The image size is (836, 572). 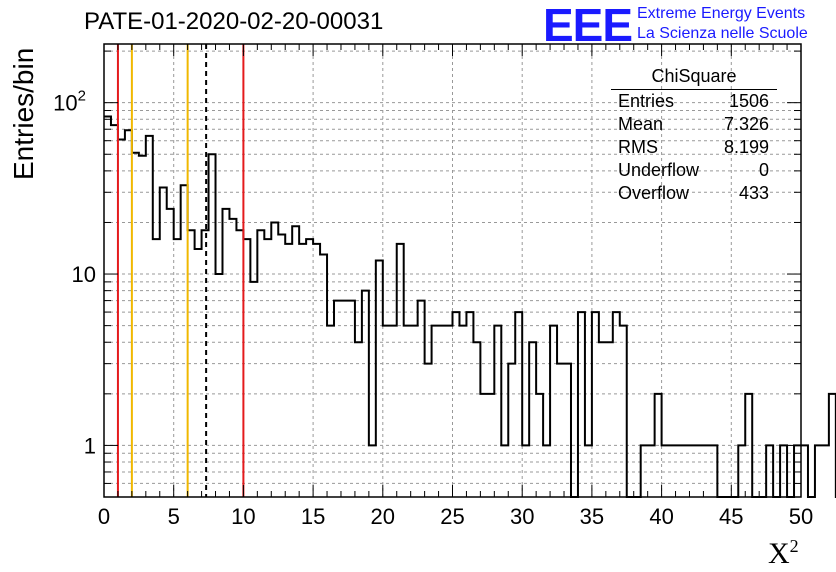 What do you see at coordinates (783, 553) in the screenshot?
I see `x-axis-label: X2` at bounding box center [783, 553].